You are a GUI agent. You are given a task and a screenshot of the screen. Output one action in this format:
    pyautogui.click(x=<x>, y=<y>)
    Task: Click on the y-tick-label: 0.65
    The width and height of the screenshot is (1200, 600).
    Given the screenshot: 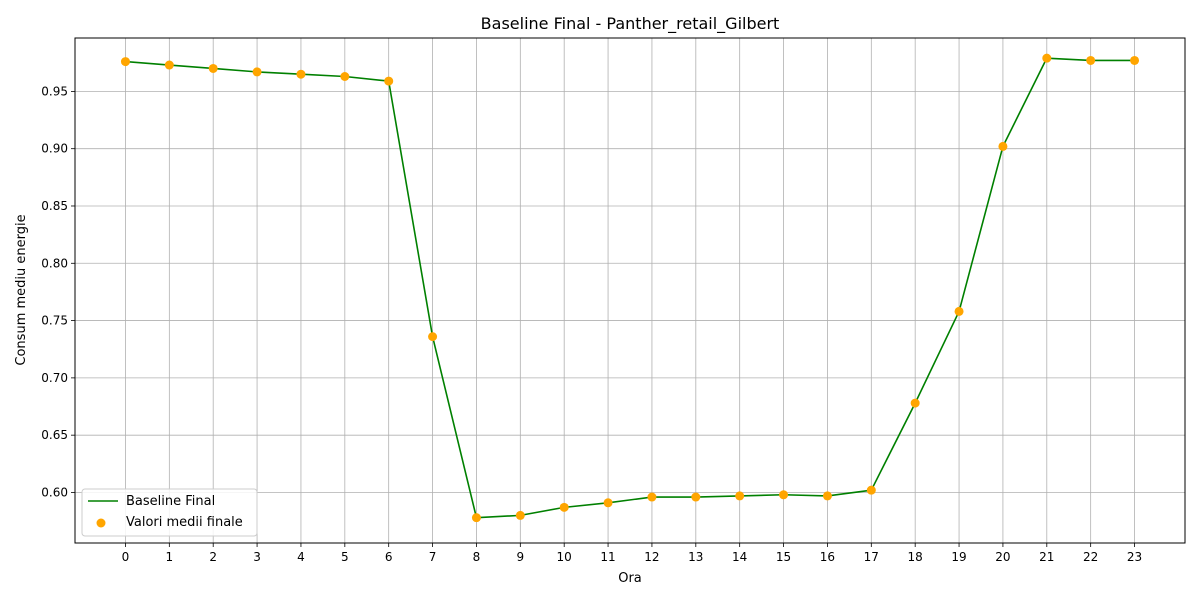 What is the action you would take?
    pyautogui.click(x=54, y=435)
    